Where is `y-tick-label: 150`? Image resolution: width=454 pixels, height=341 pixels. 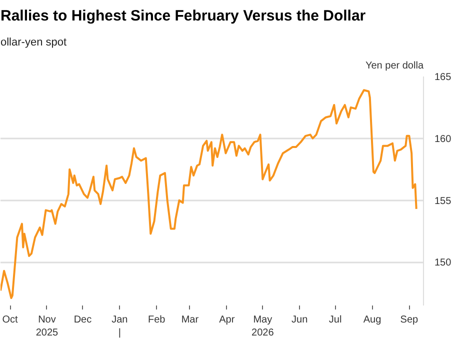 y-tick-label: 150 is located at coordinates (443, 263).